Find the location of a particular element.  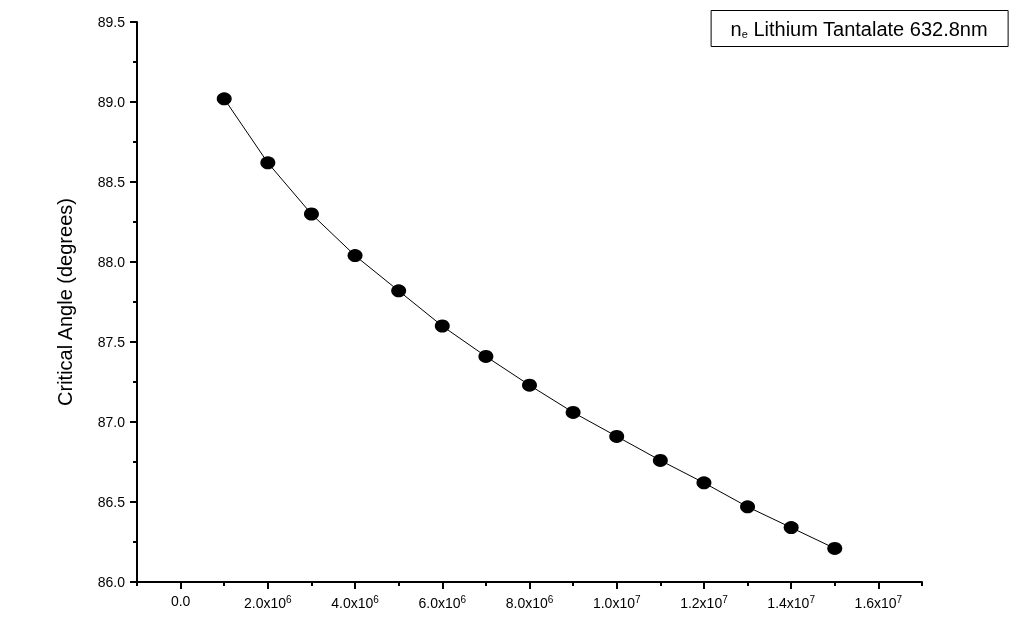

y-tick-label: 87.0 is located at coordinates (111, 422).